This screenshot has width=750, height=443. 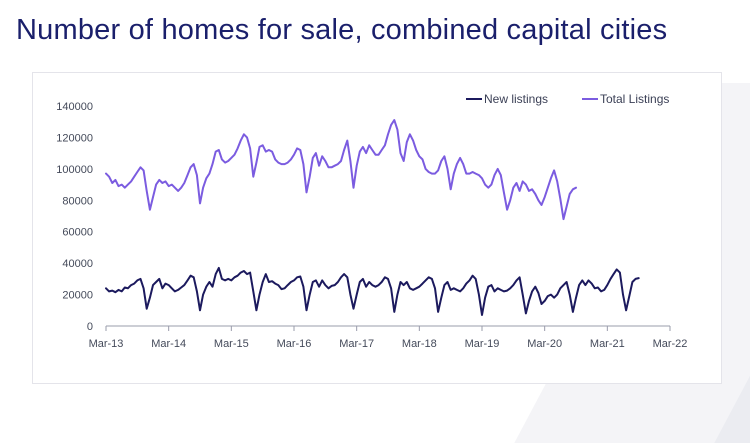 What do you see at coordinates (516, 99) in the screenshot?
I see `legend-label: New listings` at bounding box center [516, 99].